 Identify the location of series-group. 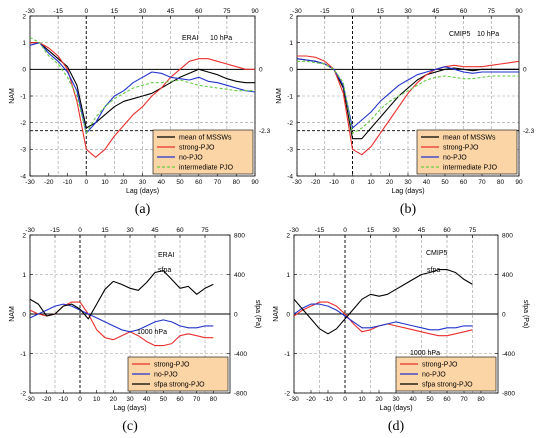
(142, 97).